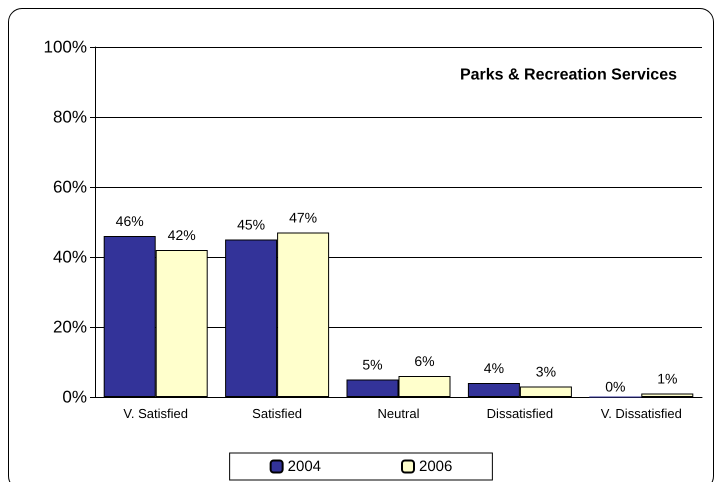  I want to click on x-tick-label: Neutral, so click(399, 413).